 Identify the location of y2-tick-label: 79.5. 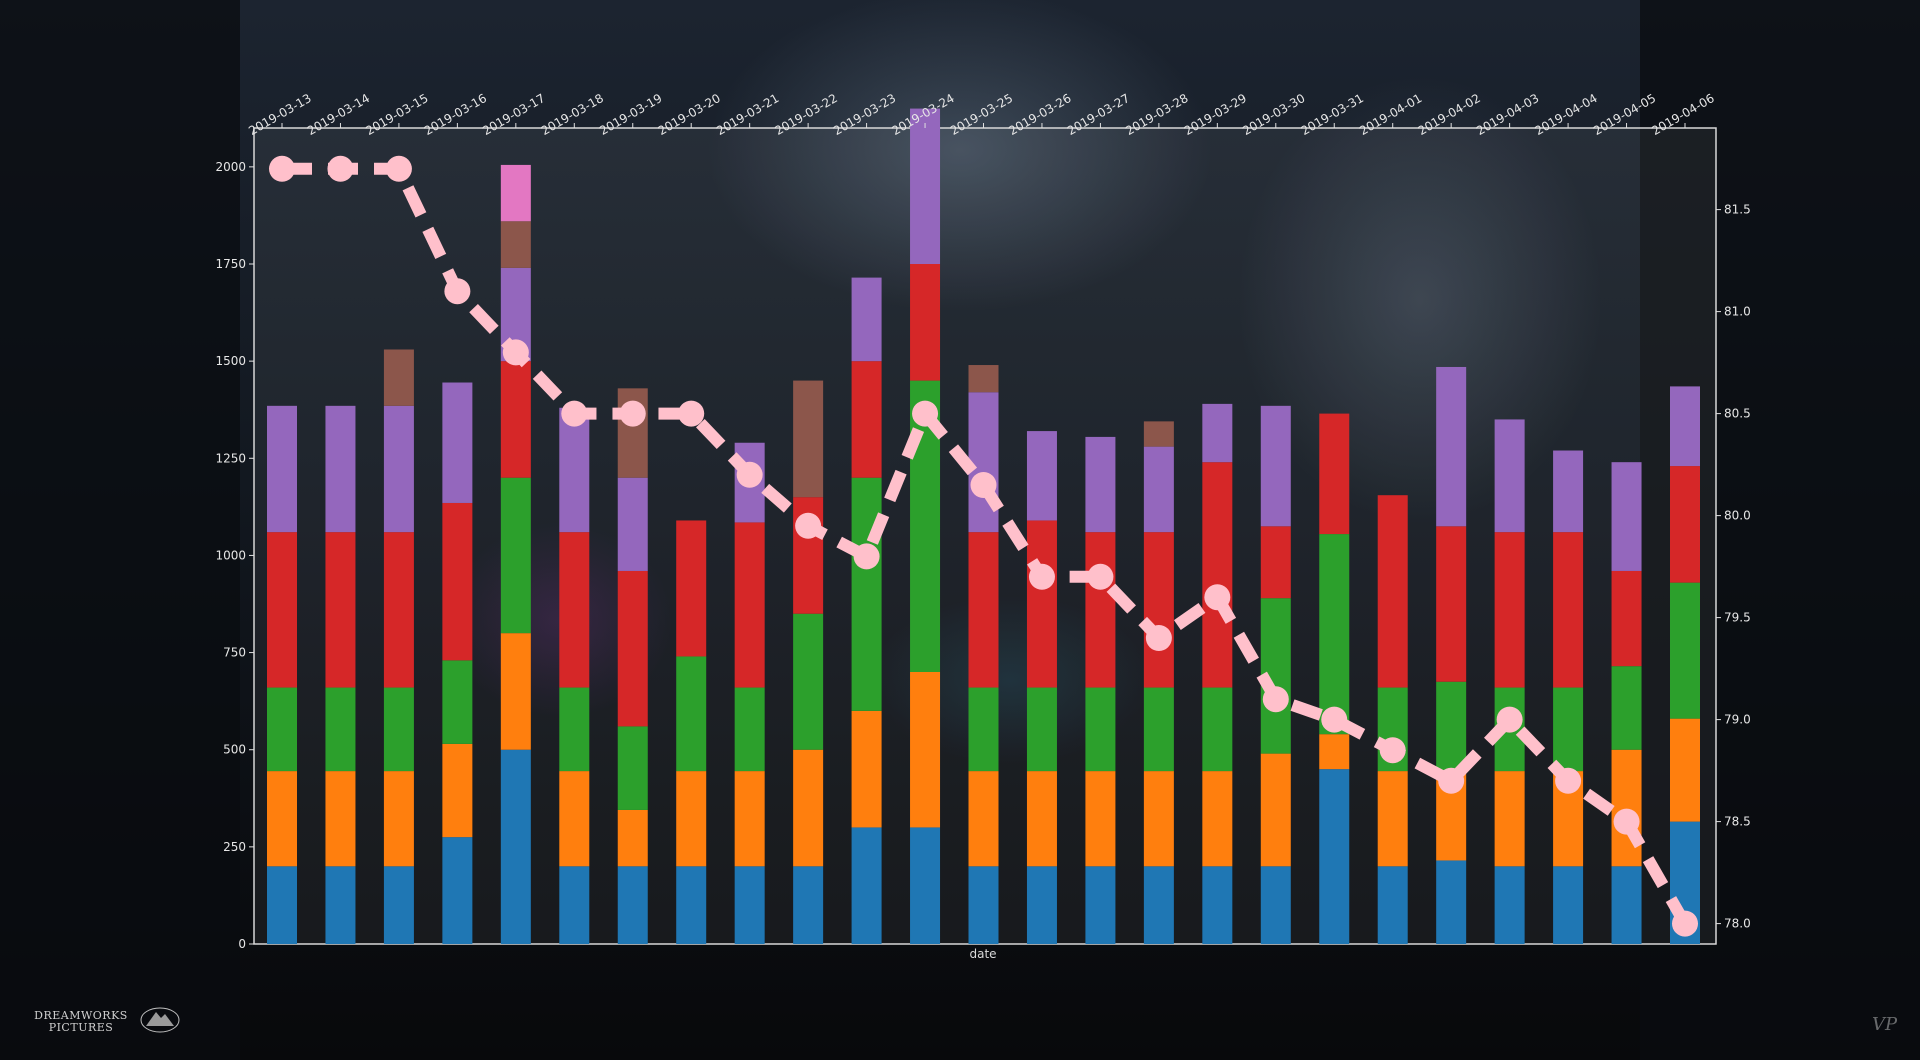
(1737, 618).